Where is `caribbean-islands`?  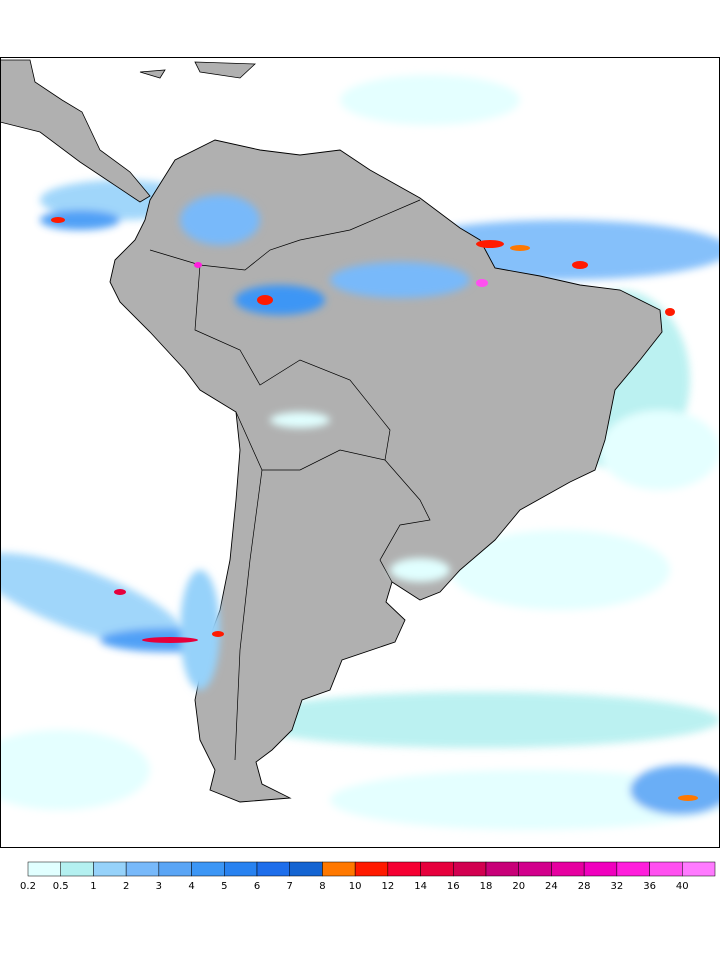
caribbean-islands is located at coordinates (197, 70).